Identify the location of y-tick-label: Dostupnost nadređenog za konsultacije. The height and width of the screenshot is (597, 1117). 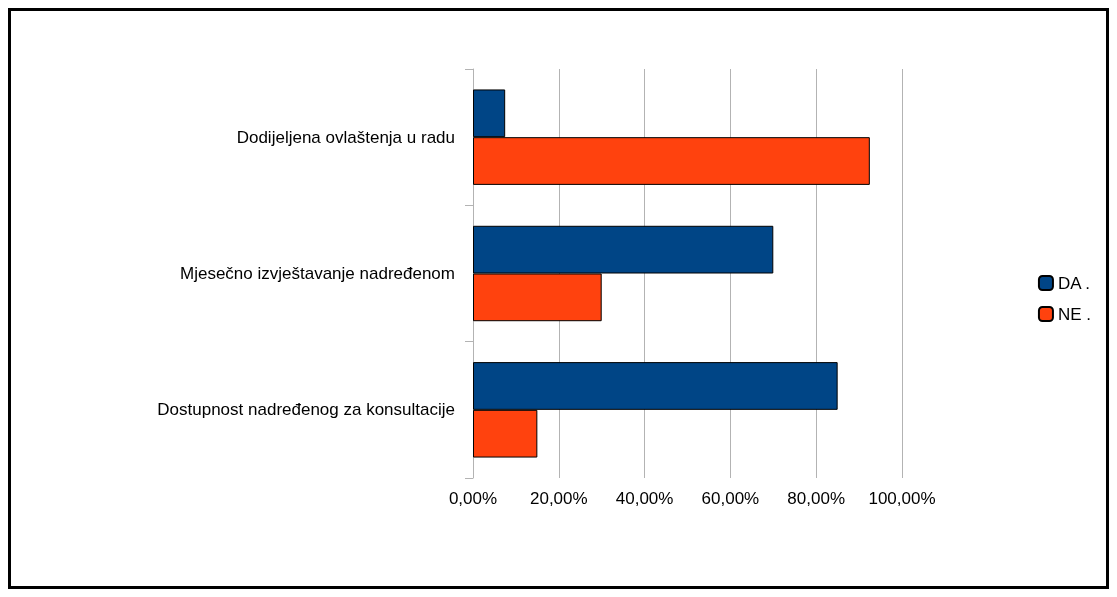
(306, 410).